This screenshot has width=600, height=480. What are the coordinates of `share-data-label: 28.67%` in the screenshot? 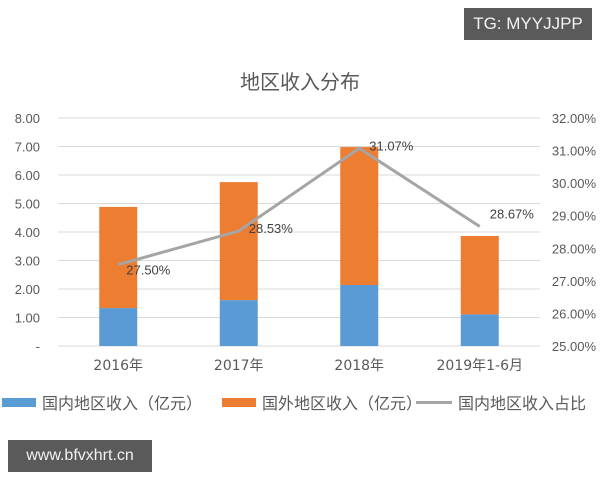 It's located at (512, 213).